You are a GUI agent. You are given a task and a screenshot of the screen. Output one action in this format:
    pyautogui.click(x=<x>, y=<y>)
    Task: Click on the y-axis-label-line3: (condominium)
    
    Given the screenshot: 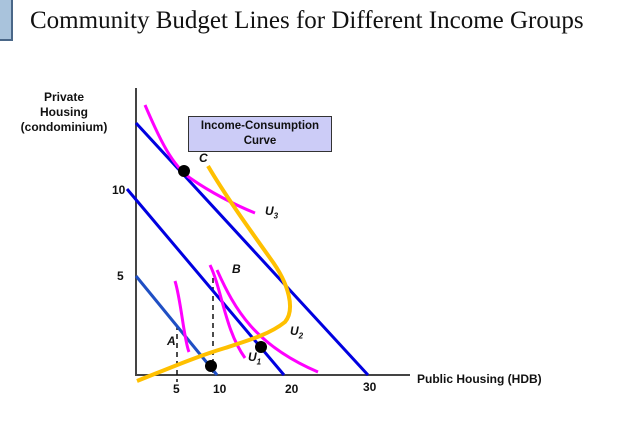 What is the action you would take?
    pyautogui.click(x=64, y=127)
    